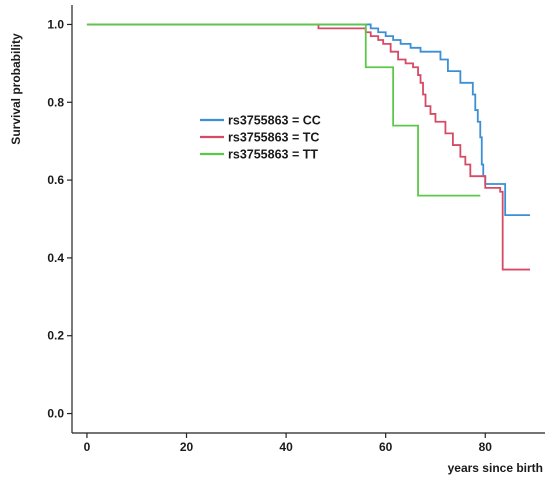 This screenshot has height=481, width=550. Describe the element at coordinates (16, 89) in the screenshot. I see `y-axis-title: Survival probability` at that location.